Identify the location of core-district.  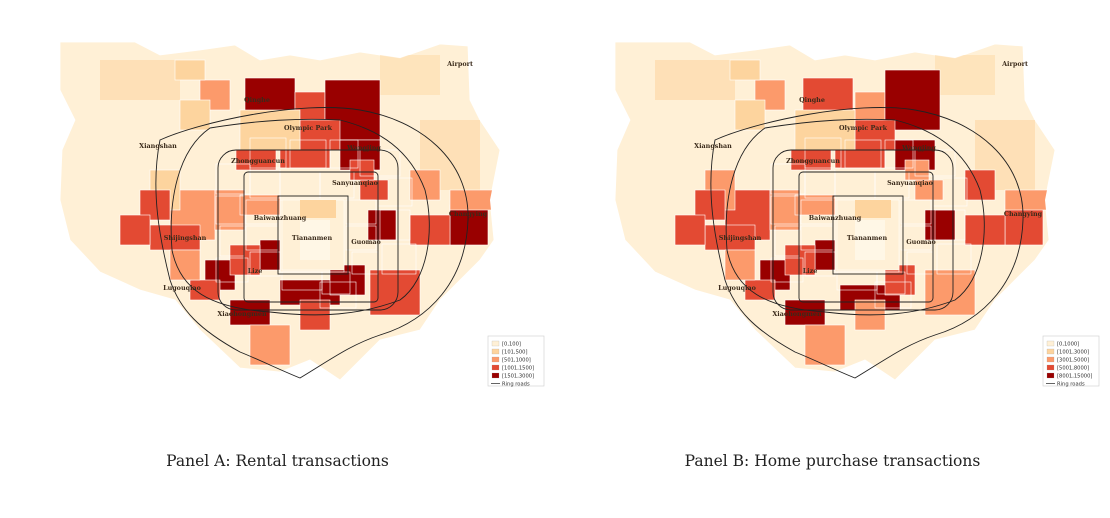
(315, 240).